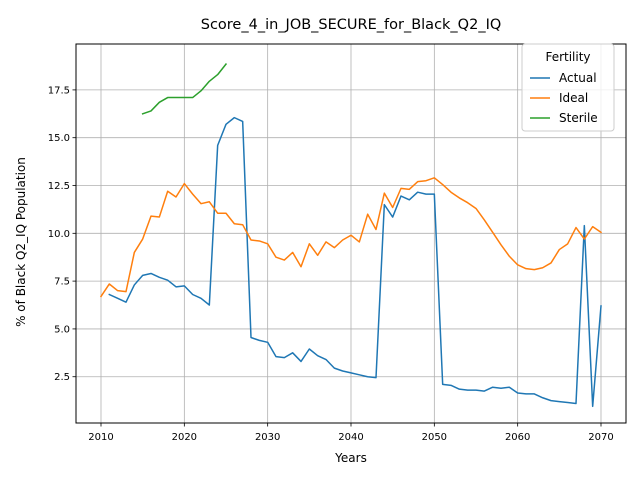 This screenshot has width=640, height=484. I want to click on legend-box, so click(568, 87).